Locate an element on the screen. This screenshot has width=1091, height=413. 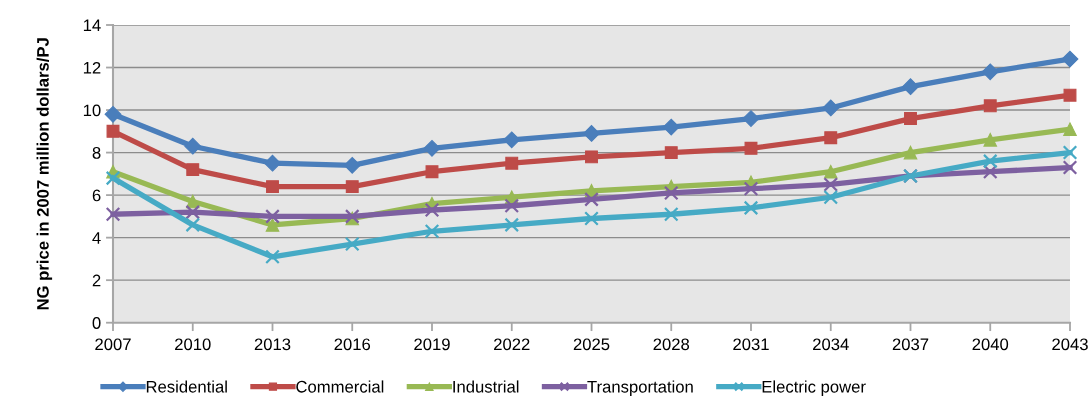
x-tick-label: 2013 is located at coordinates (272, 344).